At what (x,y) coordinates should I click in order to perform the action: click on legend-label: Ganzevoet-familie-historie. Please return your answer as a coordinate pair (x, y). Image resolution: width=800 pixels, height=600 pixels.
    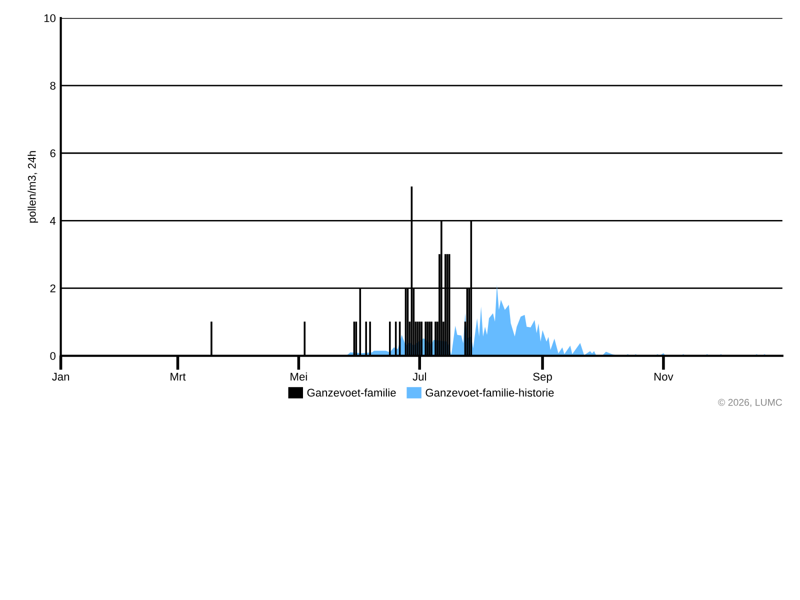
    Looking at the image, I should click on (490, 392).